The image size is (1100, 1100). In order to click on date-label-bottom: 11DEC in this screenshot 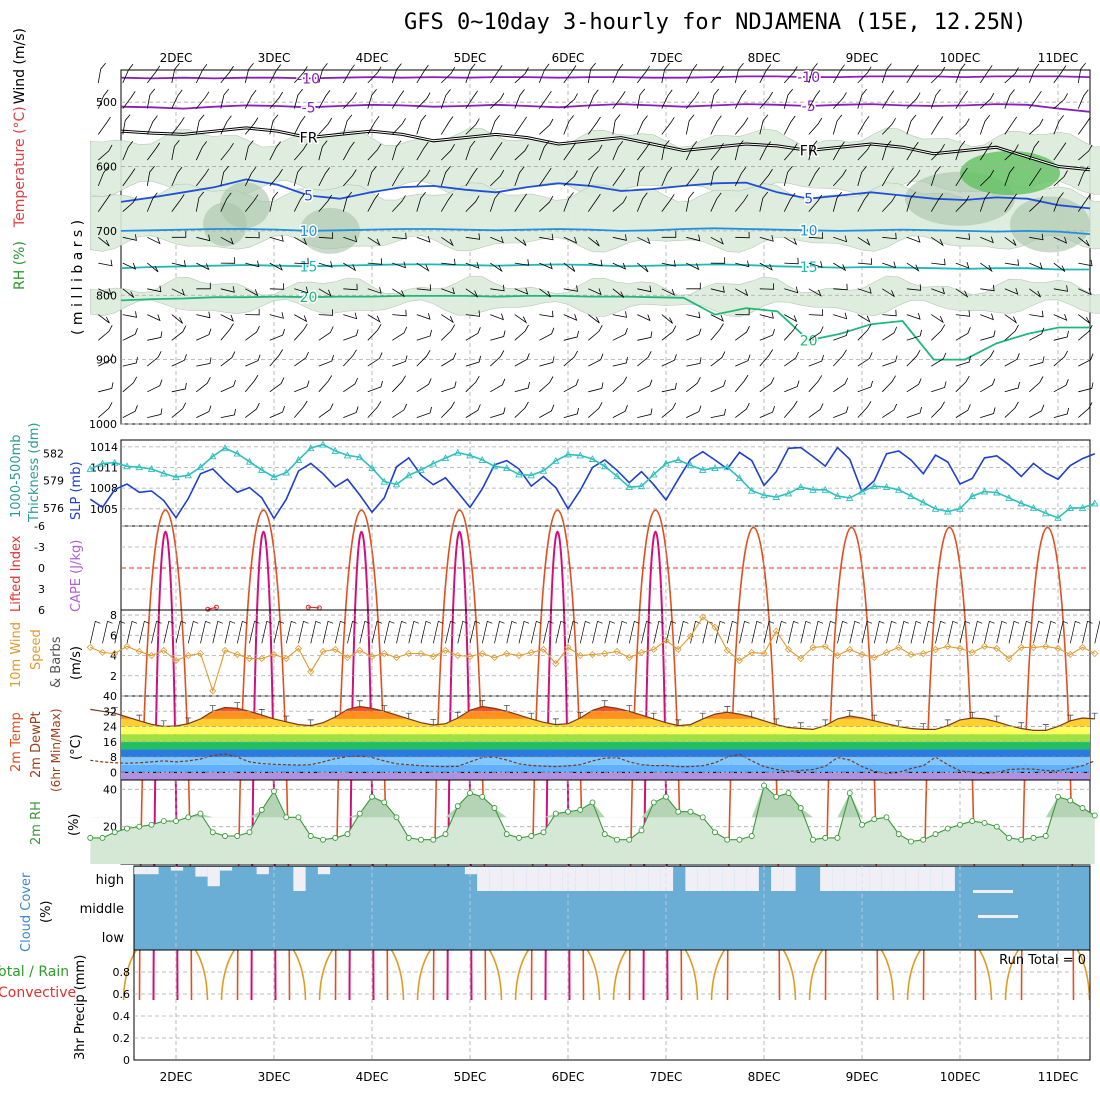, I will do `click(1058, 1077)`.